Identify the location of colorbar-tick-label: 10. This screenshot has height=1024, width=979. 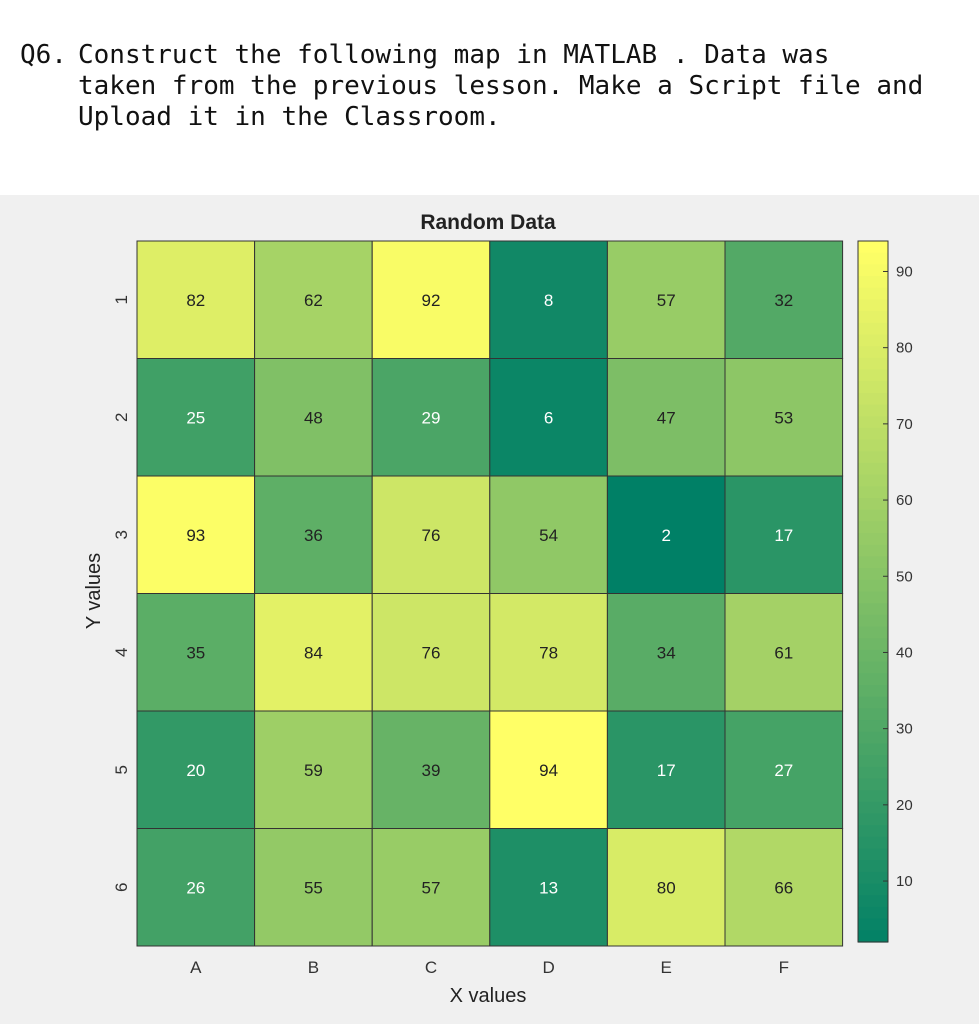
(904, 881).